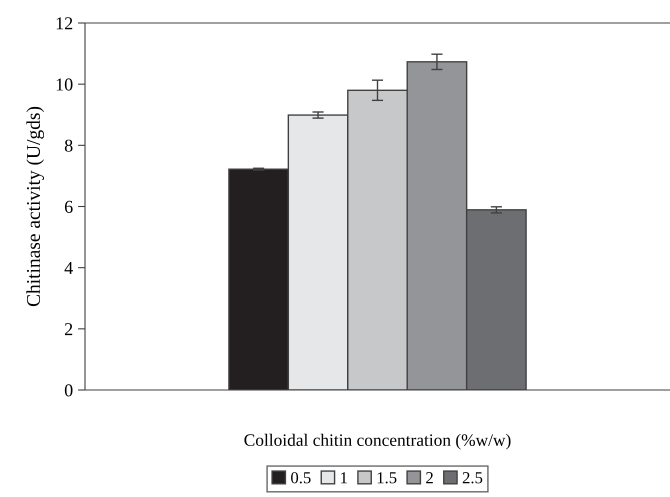 Image resolution: width=670 pixels, height=497 pixels. What do you see at coordinates (387, 478) in the screenshot?
I see `legend-label: 1.5` at bounding box center [387, 478].